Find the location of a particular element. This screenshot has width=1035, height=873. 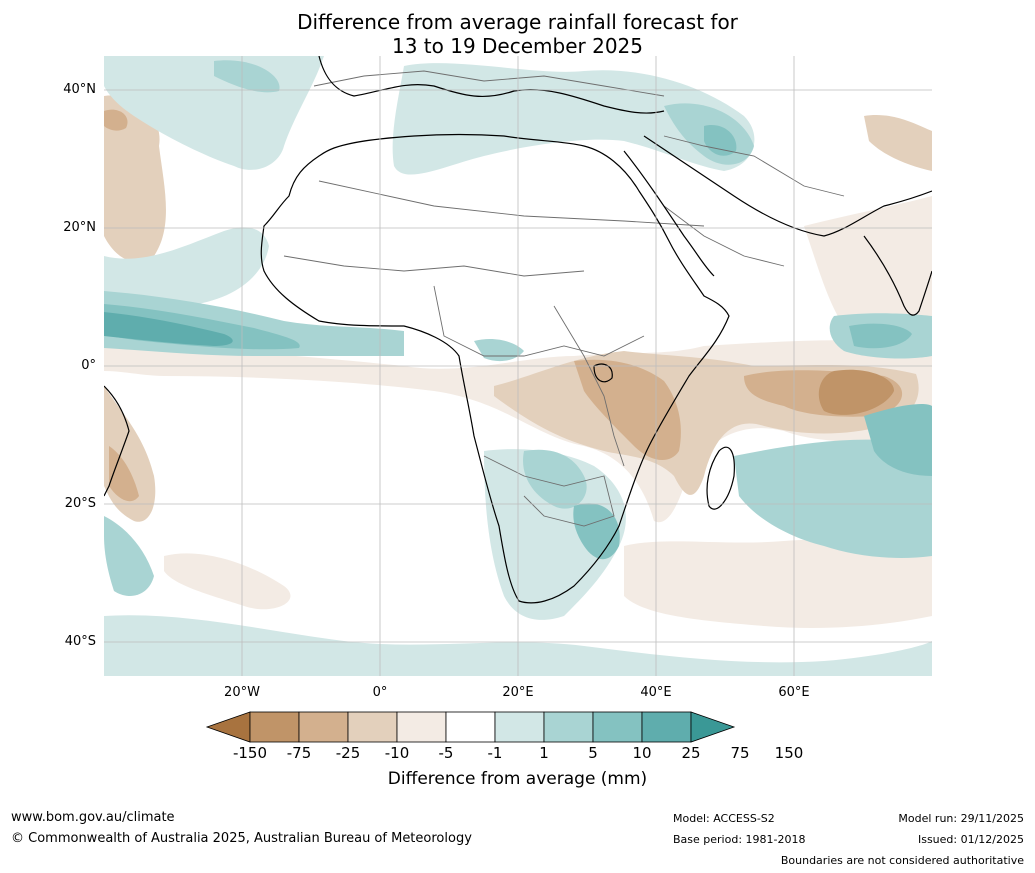

dry-area-indian-ocean-core is located at coordinates (856, 392).